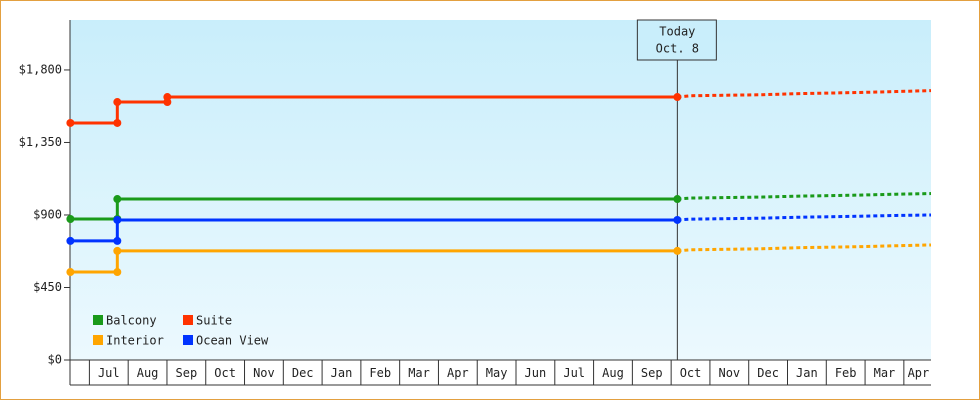 The height and width of the screenshot is (404, 980). I want to click on y-tick-label: $900, so click(47, 214).